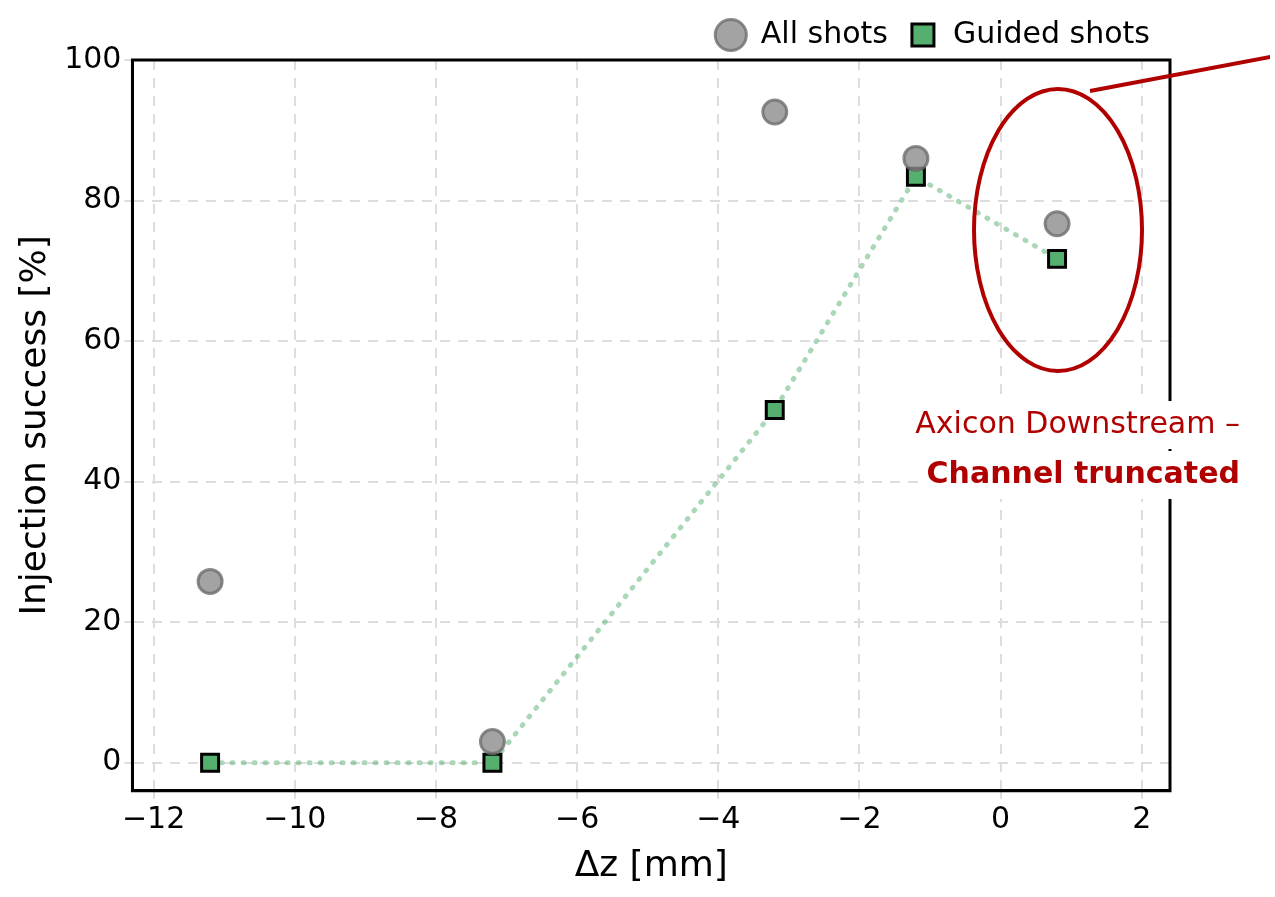 The width and height of the screenshot is (1275, 897). What do you see at coordinates (1001, 817) in the screenshot?
I see `x-tick-label: 0` at bounding box center [1001, 817].